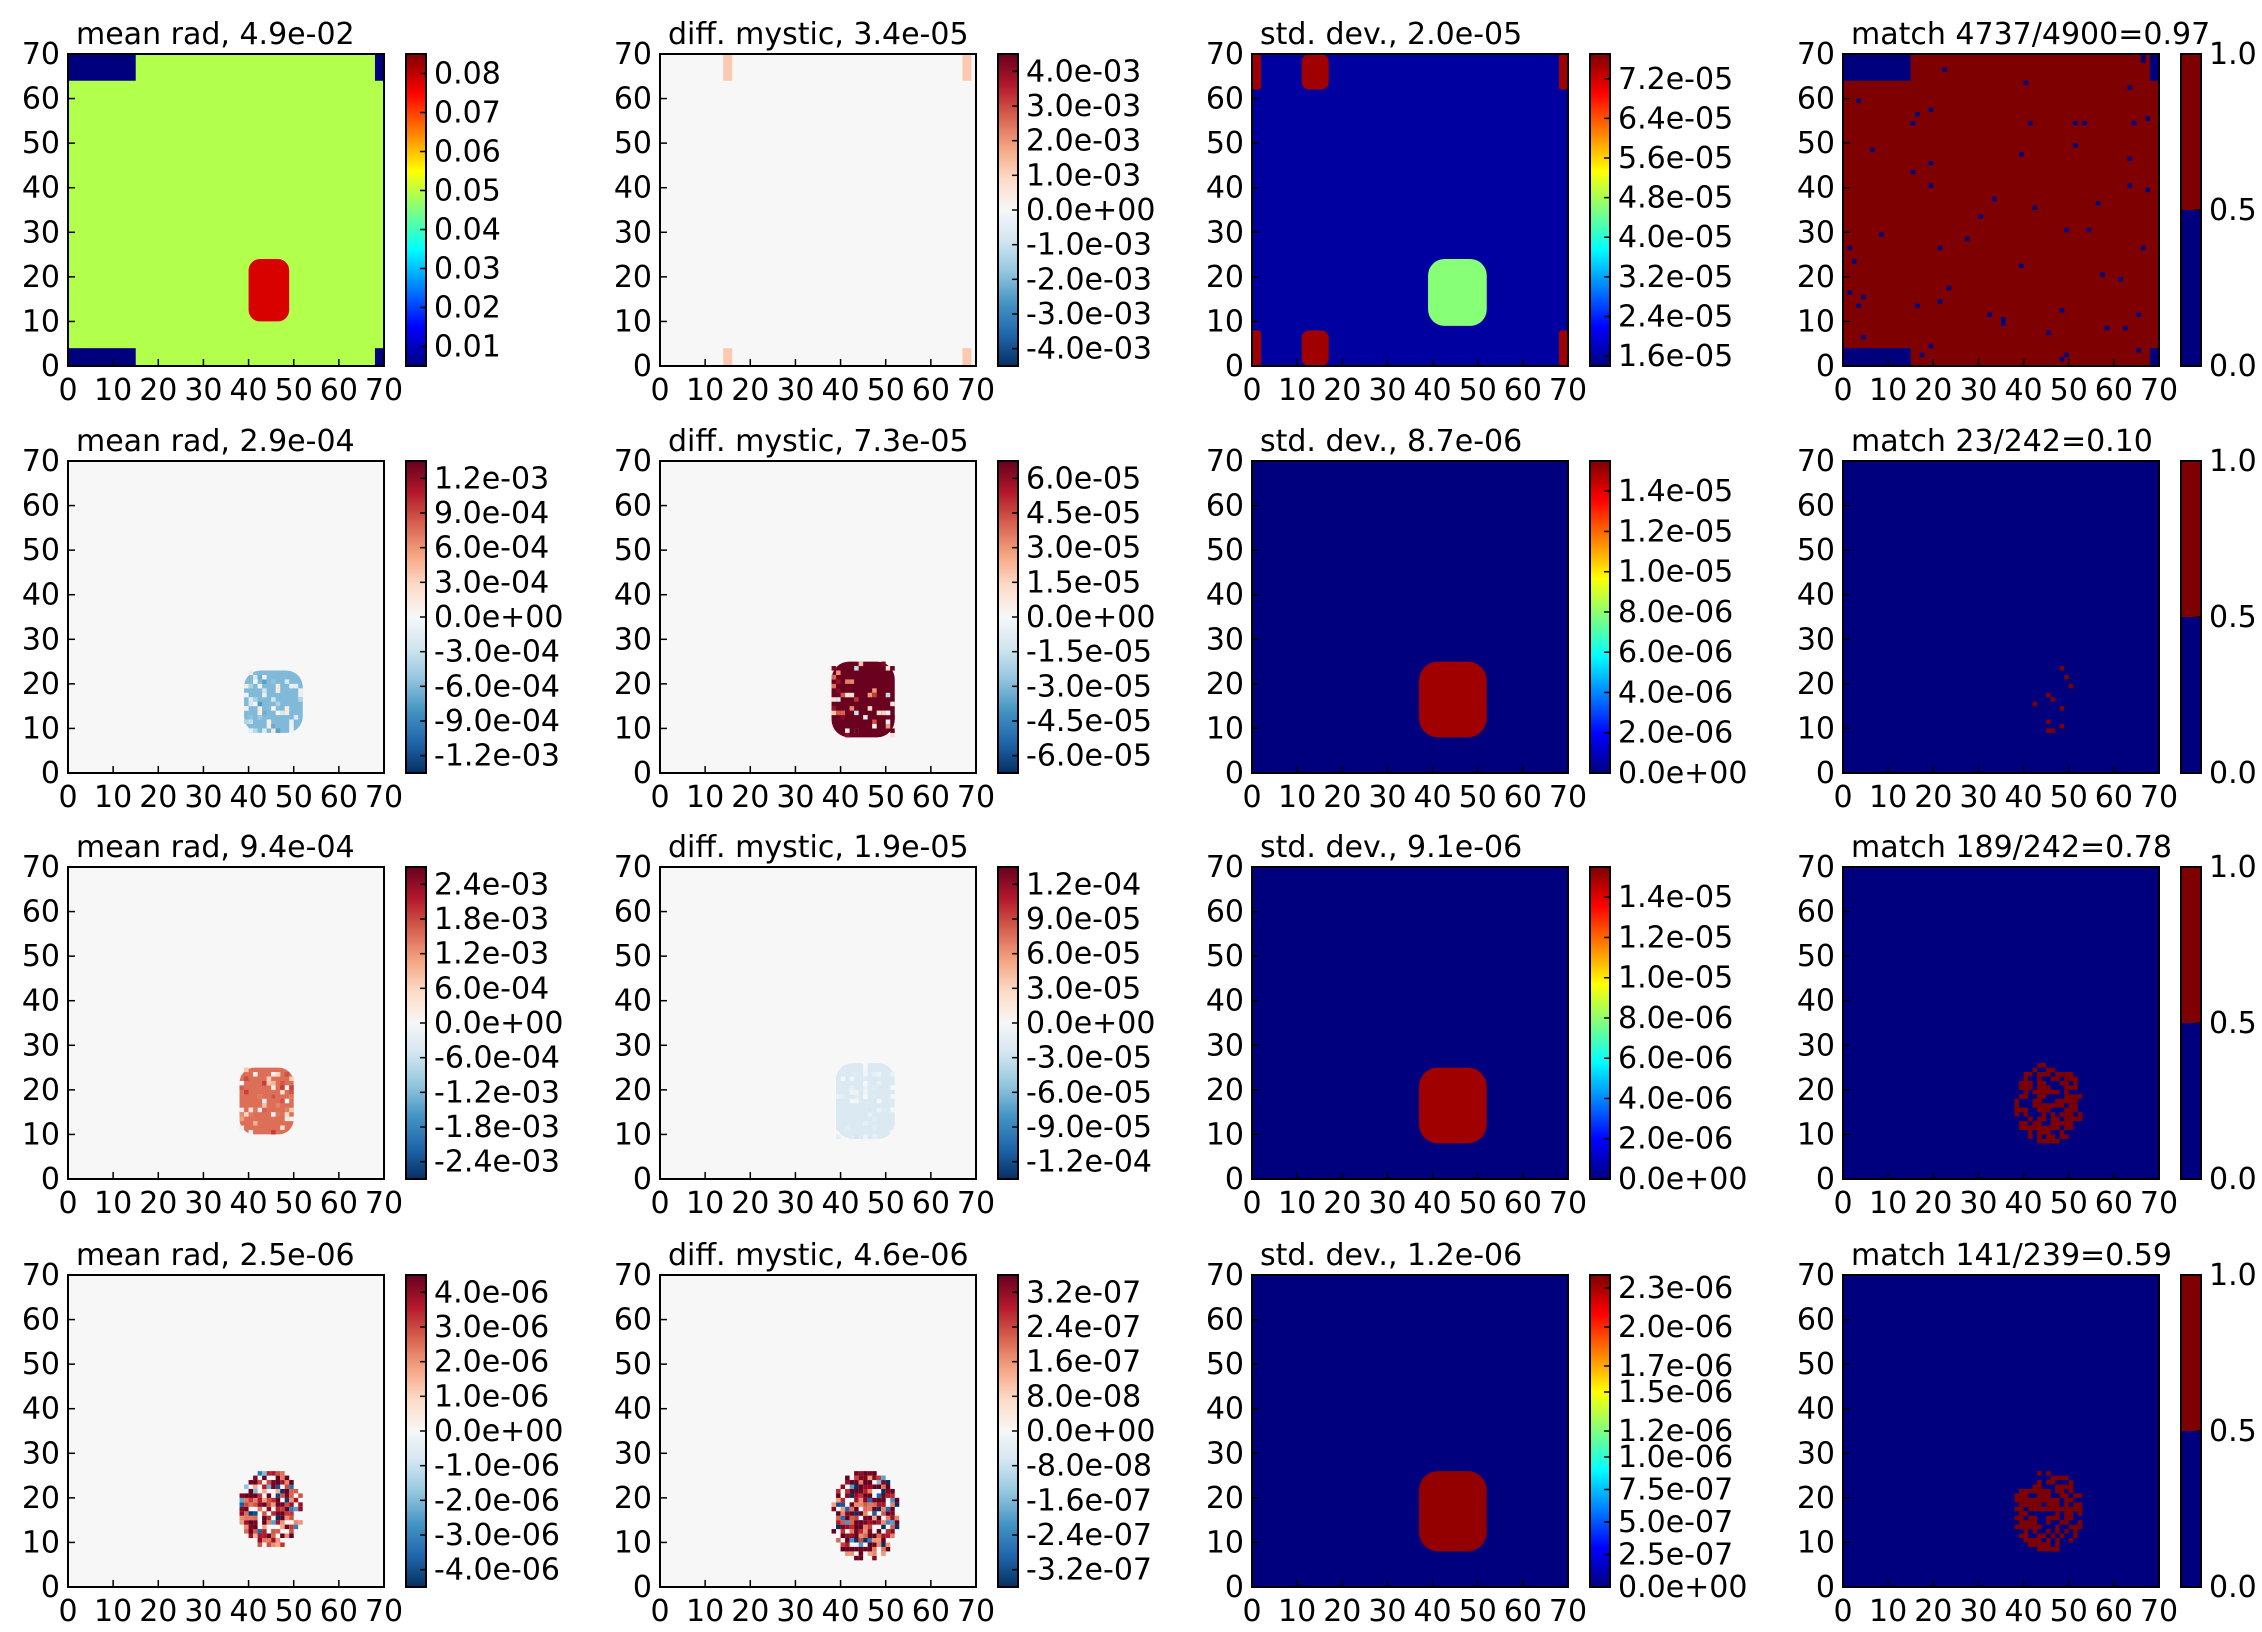  I want to click on x-tick-label: 70, so click(384, 390).